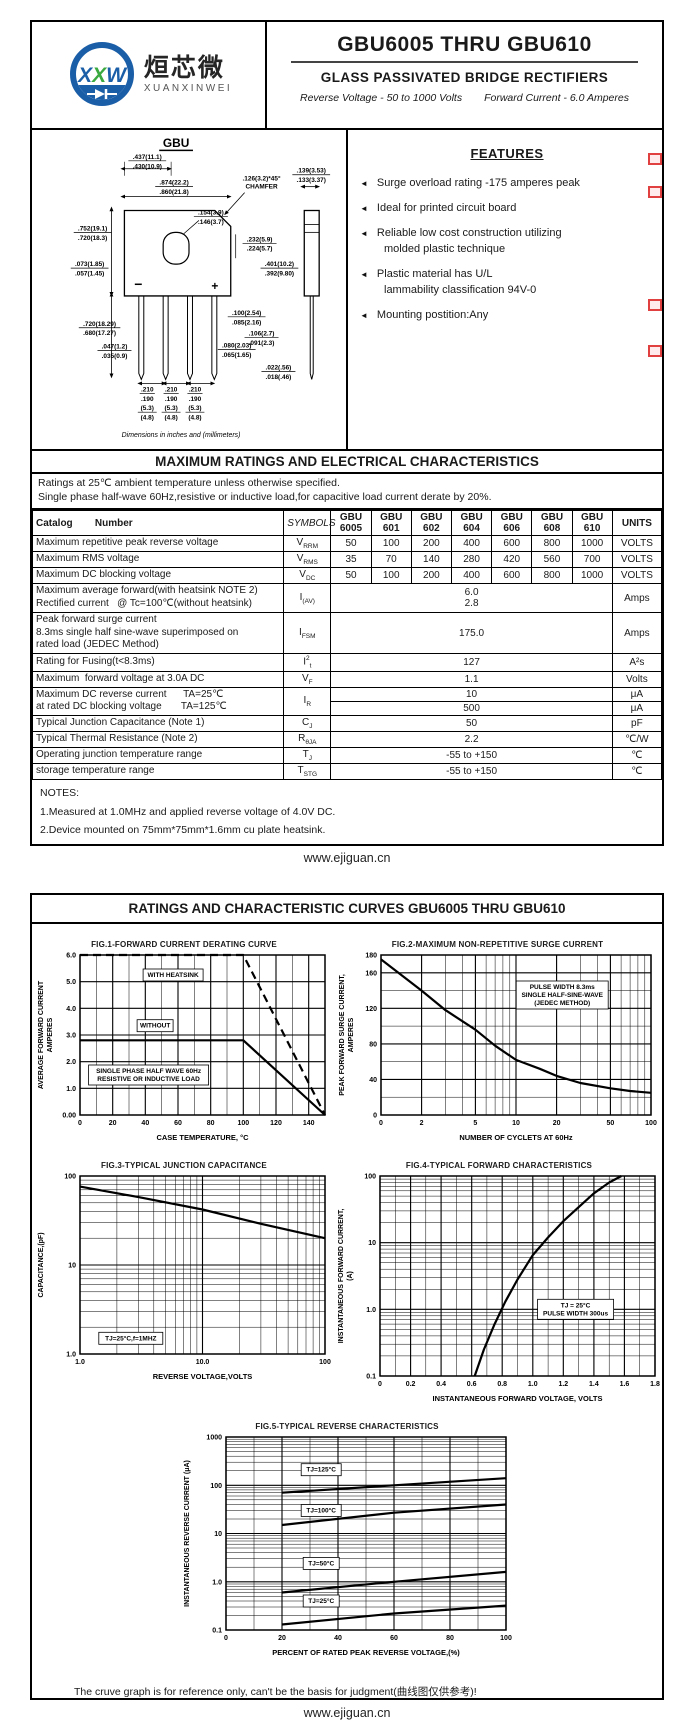 The image size is (694, 1736). What do you see at coordinates (188, 75) in the screenshot?
I see `brand-text: 烜芯微 XUANXINWEI` at bounding box center [188, 75].